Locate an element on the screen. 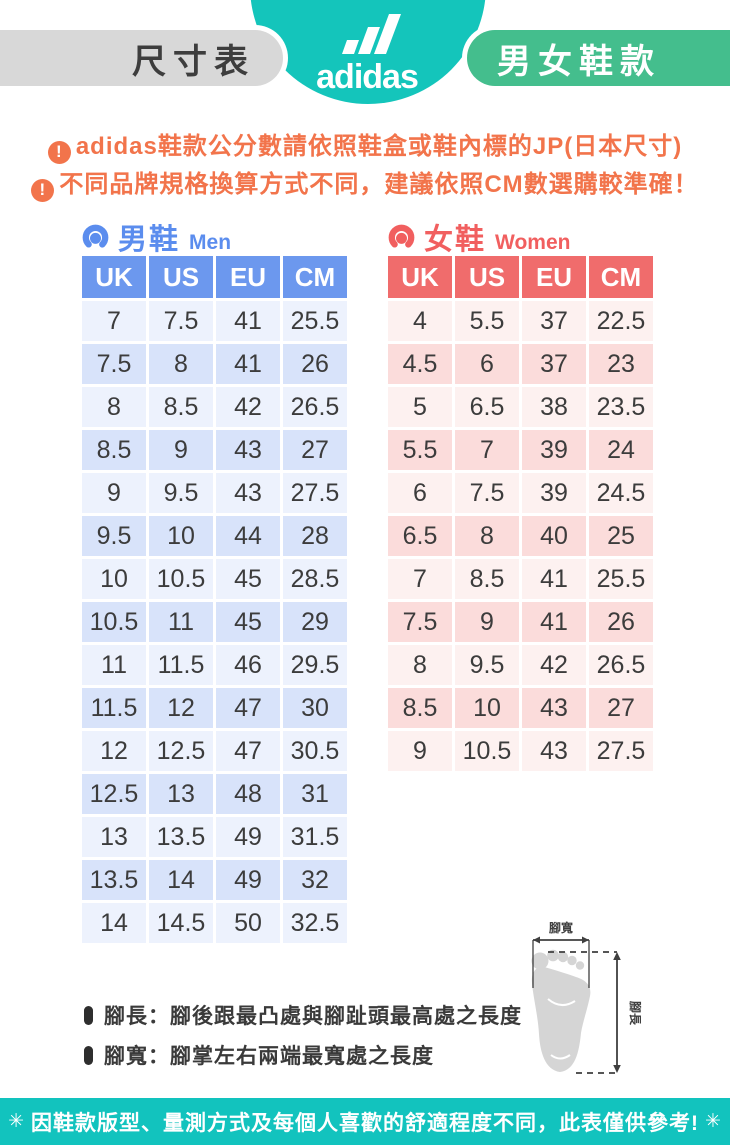  men-title-en: Men is located at coordinates (210, 242).